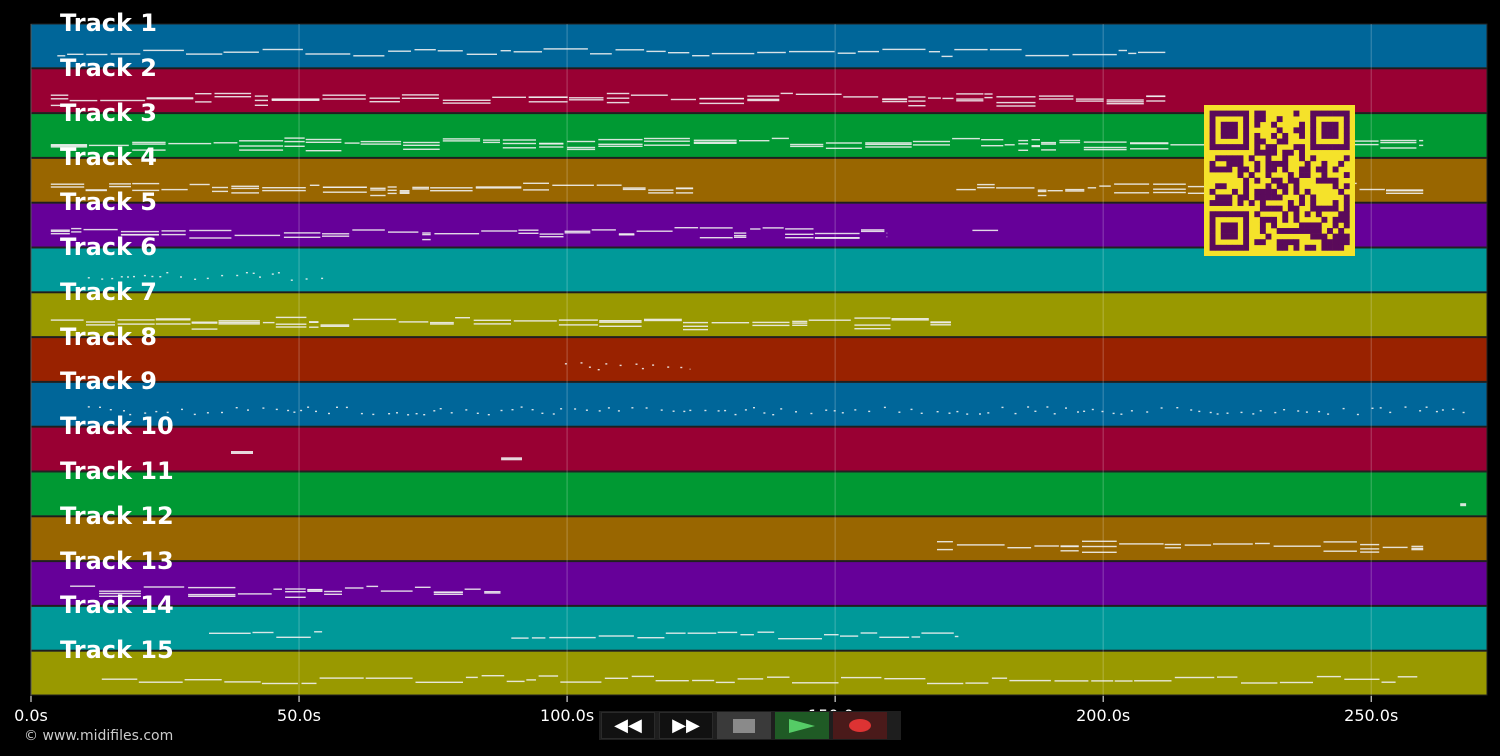 The height and width of the screenshot is (756, 1500). What do you see at coordinates (686, 725) in the screenshot?
I see `fast-forward-button: ▶▶` at bounding box center [686, 725].